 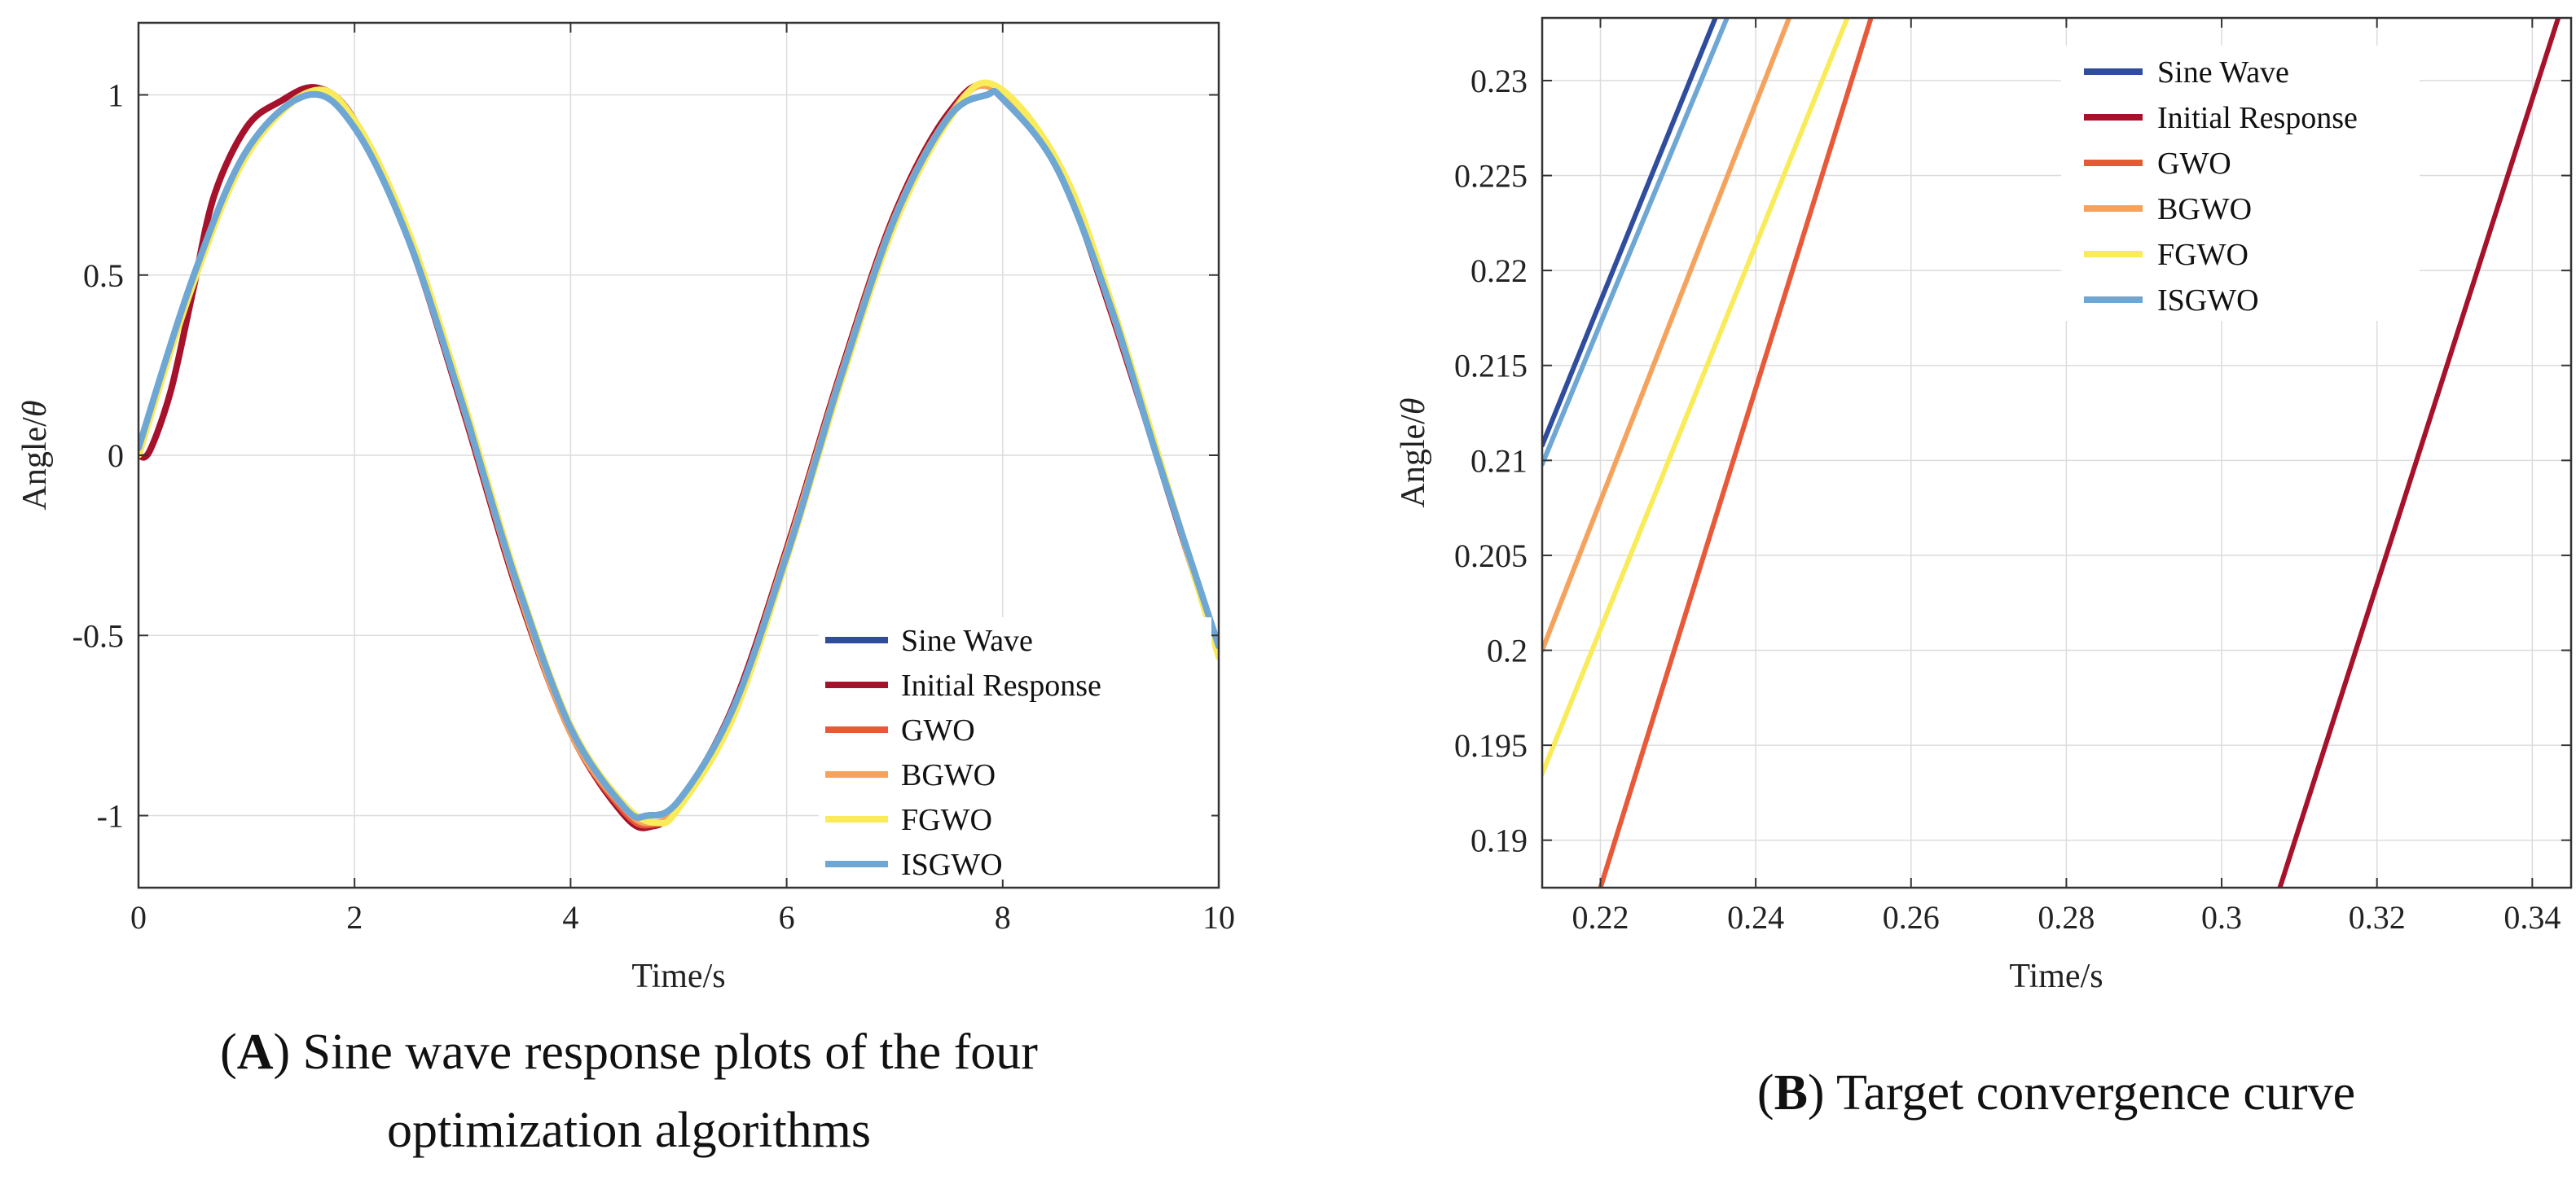 I want to click on chart-a-caption-letter: A, so click(x=255, y=1052).